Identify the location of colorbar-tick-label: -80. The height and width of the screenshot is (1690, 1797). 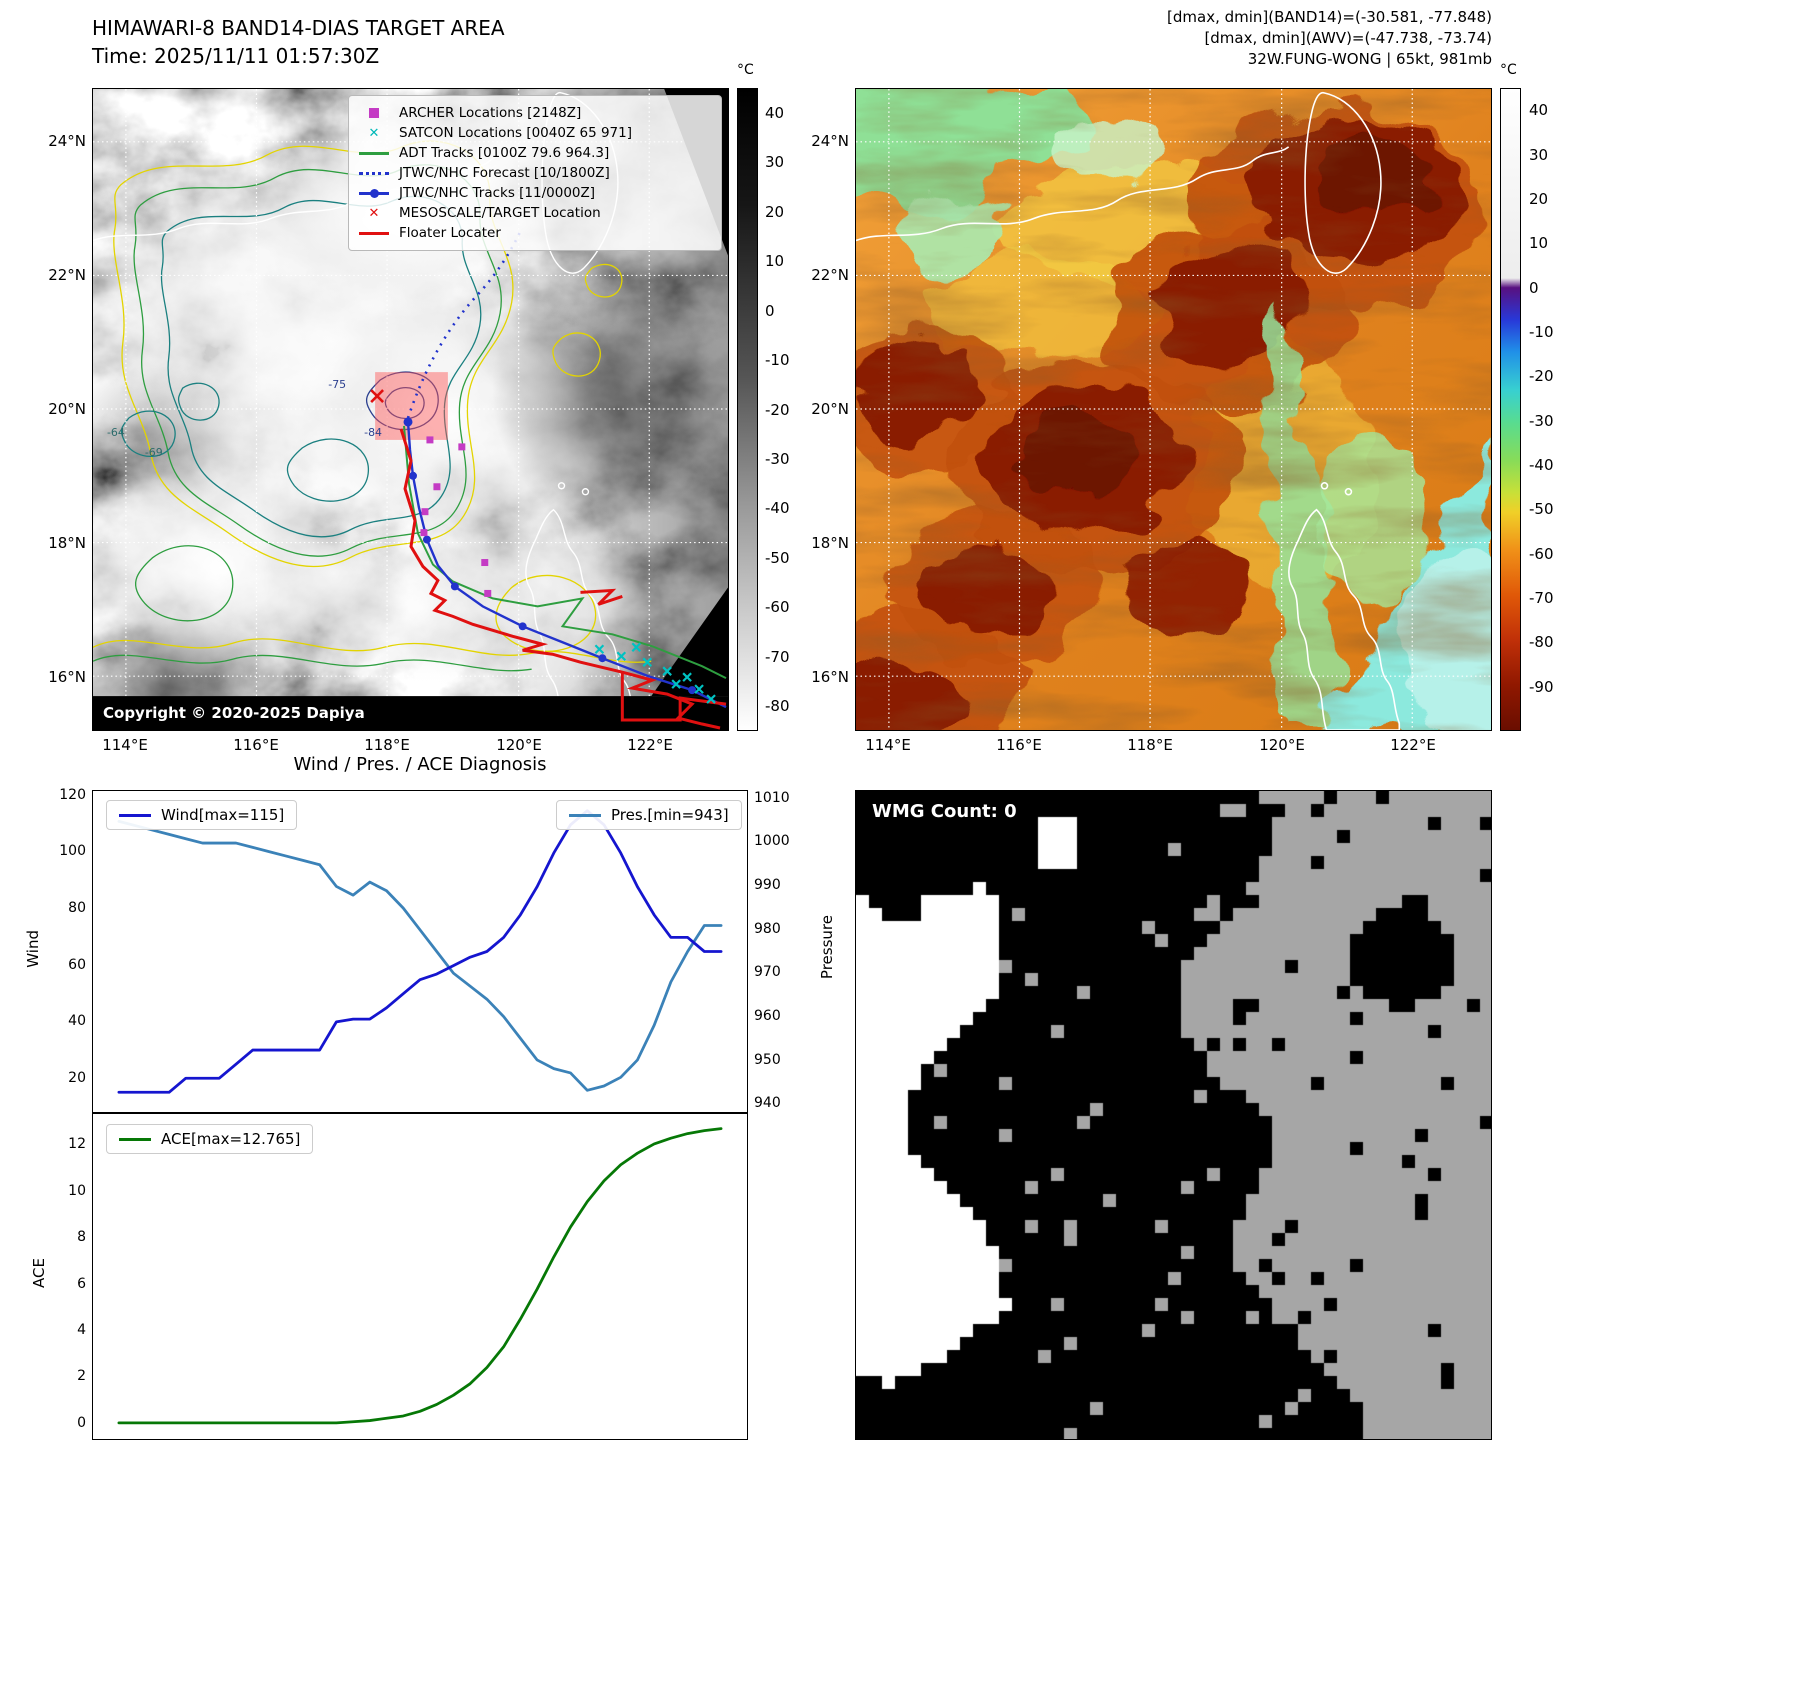
(777, 706).